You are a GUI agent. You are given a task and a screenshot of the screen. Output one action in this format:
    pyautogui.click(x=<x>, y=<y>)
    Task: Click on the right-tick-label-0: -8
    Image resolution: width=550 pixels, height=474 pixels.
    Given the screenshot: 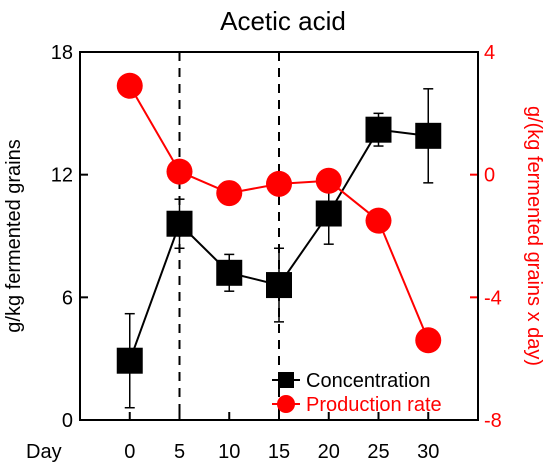 What is the action you would take?
    pyautogui.click(x=493, y=421)
    